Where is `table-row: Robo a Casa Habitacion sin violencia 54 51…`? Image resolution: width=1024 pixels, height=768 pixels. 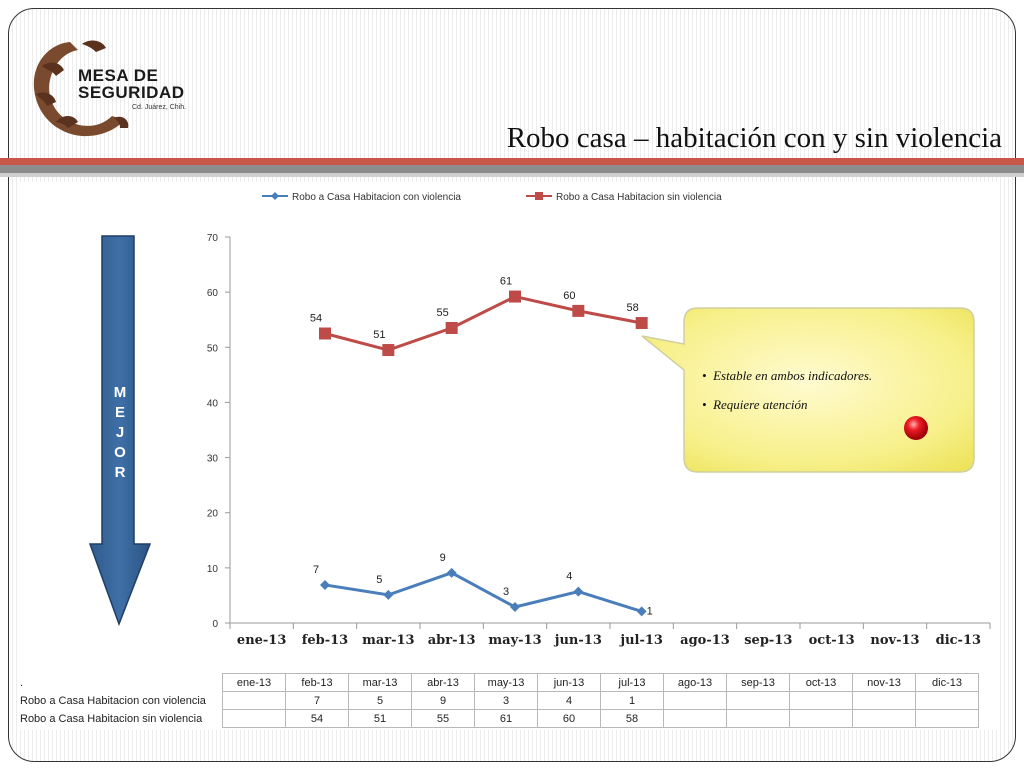 table-row: Robo a Casa Habitacion sin violencia 54 51… is located at coordinates (498, 718).